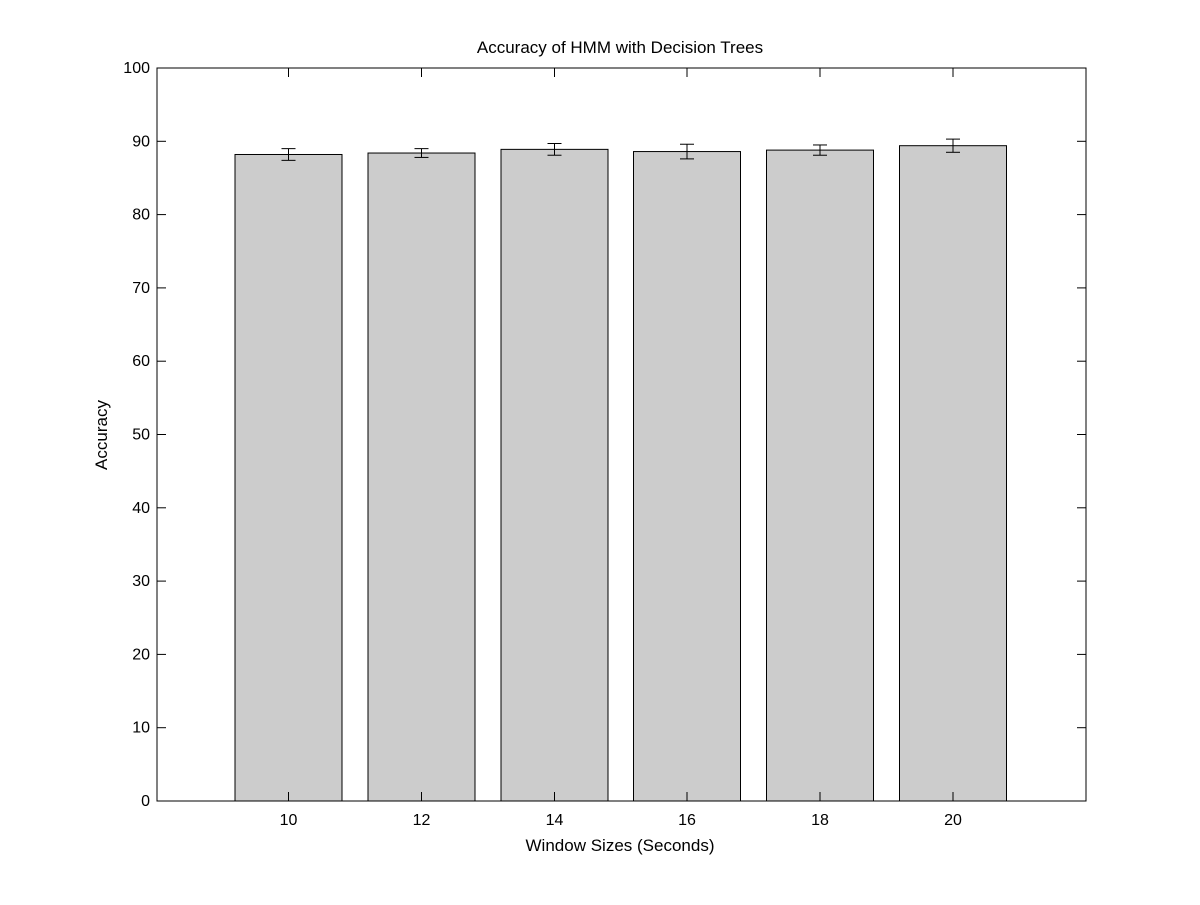  Describe the element at coordinates (422, 820) in the screenshot. I see `x-tick-label: 12` at that location.